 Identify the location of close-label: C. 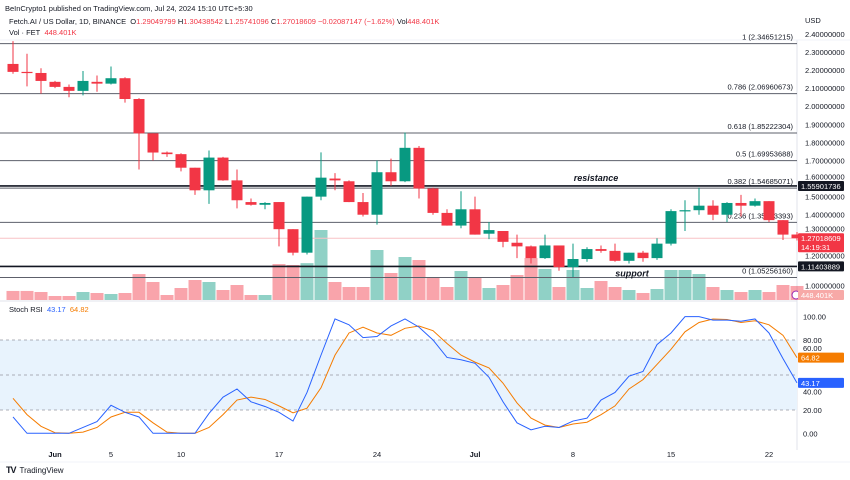
(273, 21).